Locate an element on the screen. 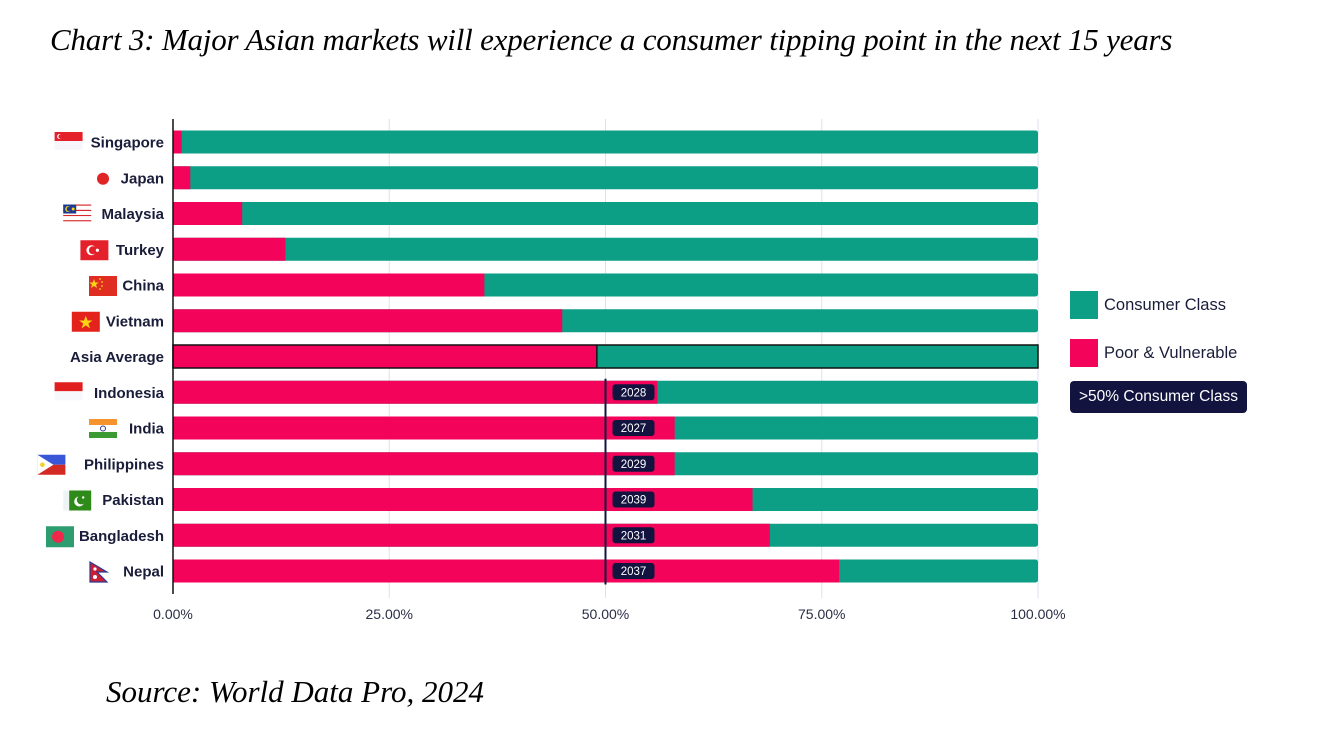 The height and width of the screenshot is (744, 1327). legend-label-consumer: Consumer Class is located at coordinates (1165, 304).